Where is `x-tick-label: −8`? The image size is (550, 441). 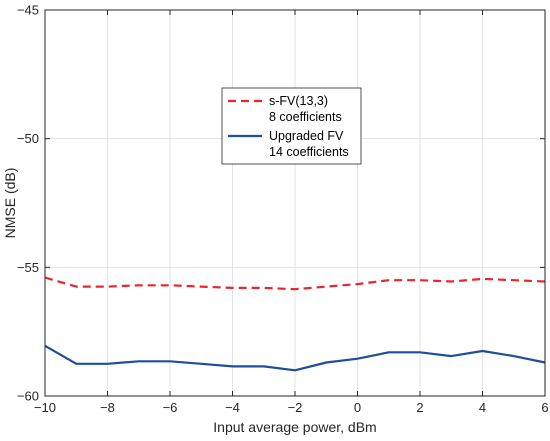 x-tick-label: −8 is located at coordinates (107, 407).